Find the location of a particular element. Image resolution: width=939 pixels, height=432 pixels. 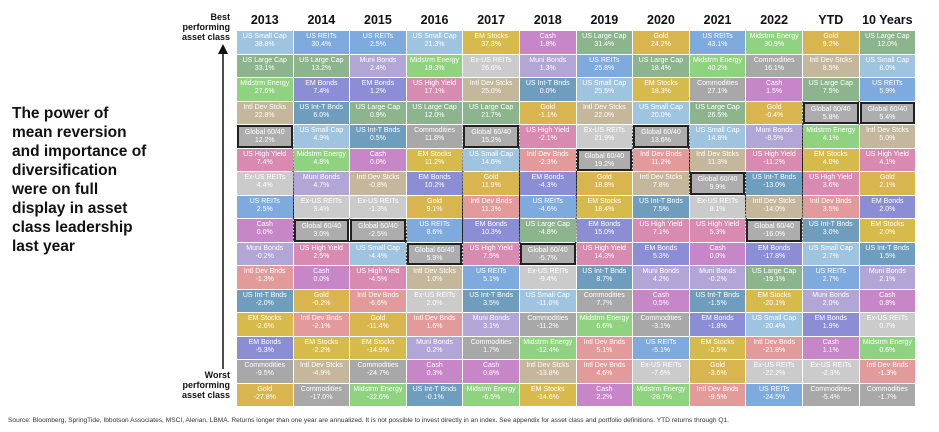

cell-cash: Cash 0.0% is located at coordinates (321, 277).